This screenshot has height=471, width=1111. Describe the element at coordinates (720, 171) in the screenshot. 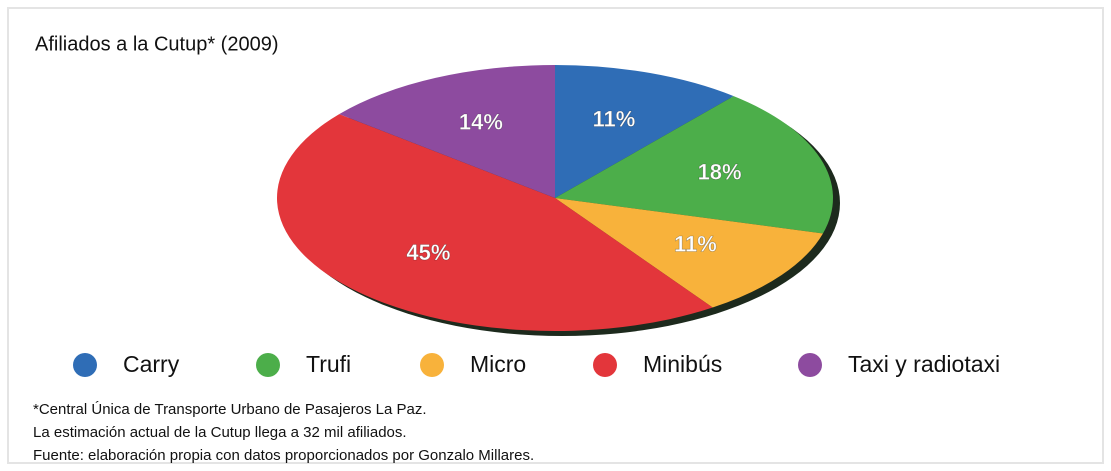

I see `value-label: 18%` at that location.